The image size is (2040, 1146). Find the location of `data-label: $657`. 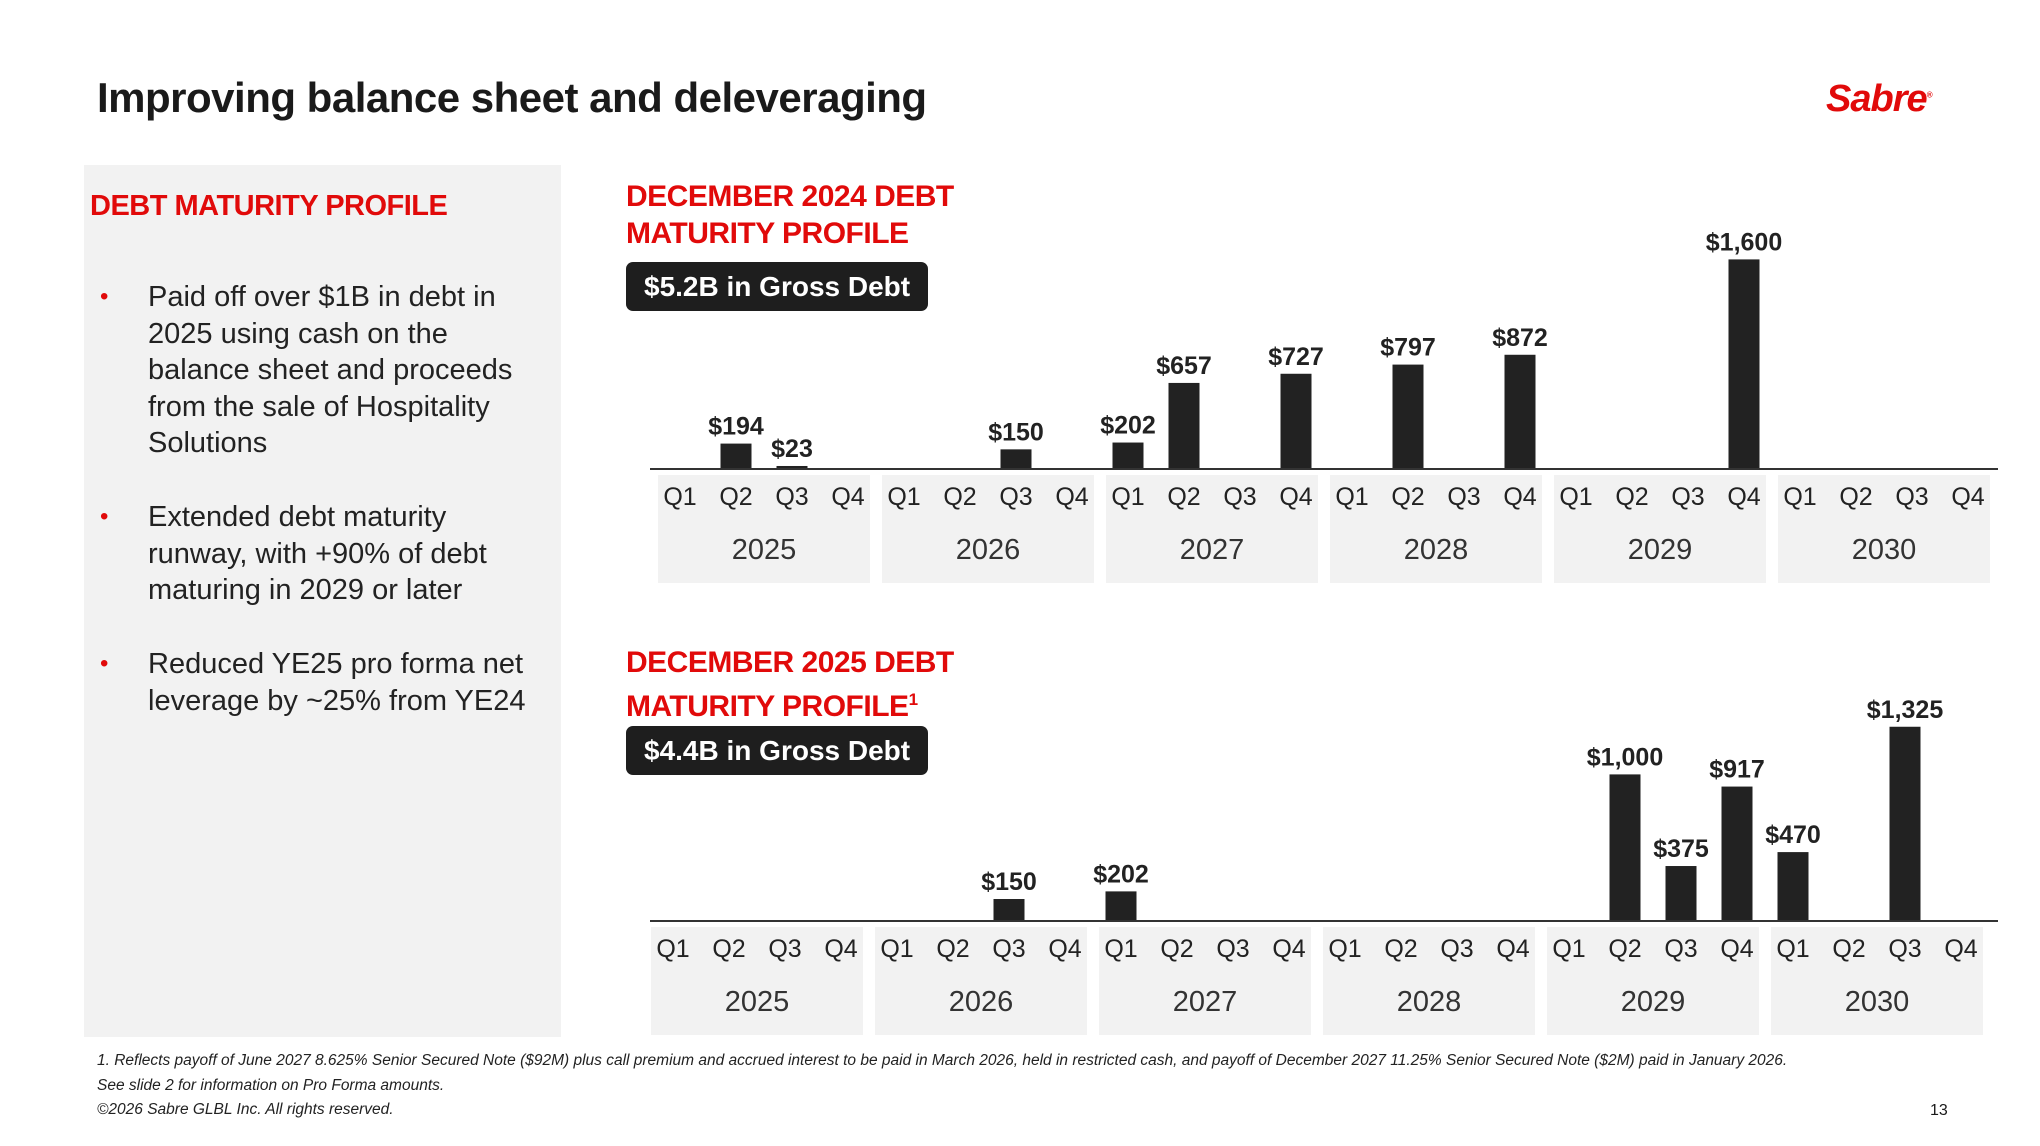

data-label: $657 is located at coordinates (1184, 366).